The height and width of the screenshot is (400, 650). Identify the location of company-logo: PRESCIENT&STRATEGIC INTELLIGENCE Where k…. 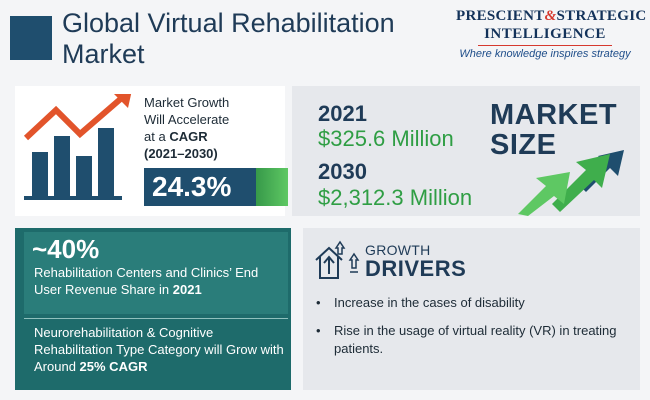
(551, 34).